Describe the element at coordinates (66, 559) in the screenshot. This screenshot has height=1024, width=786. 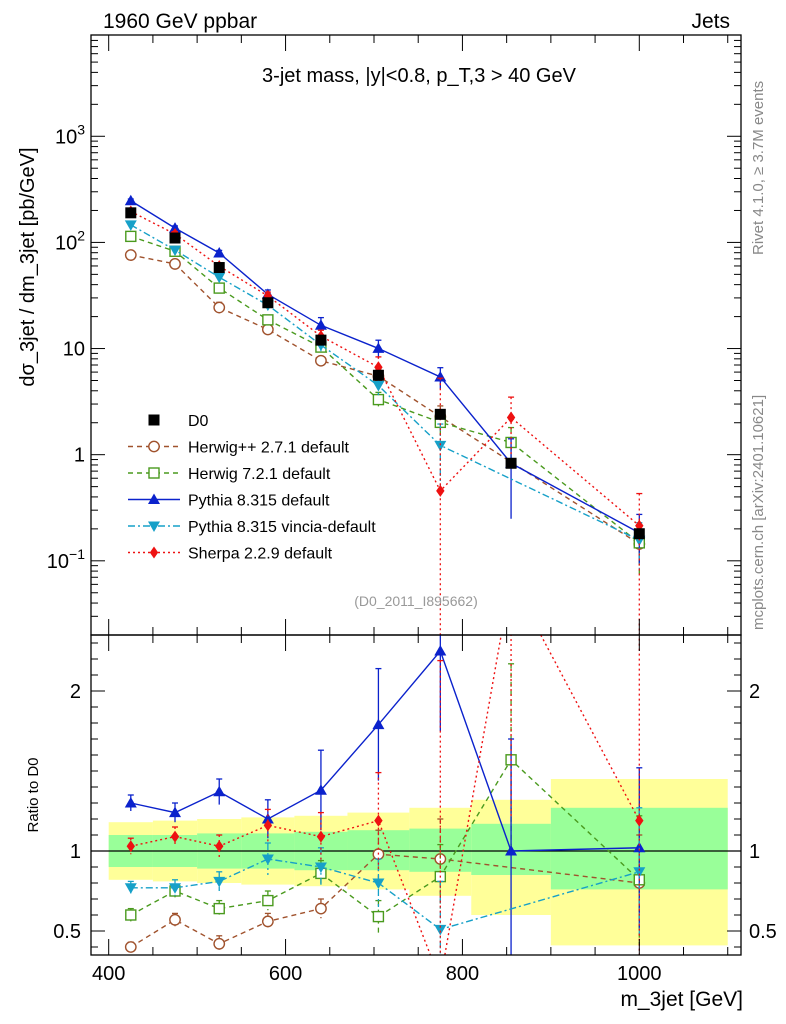
I see `y-tick-label-main: 10⁻¹` at that location.